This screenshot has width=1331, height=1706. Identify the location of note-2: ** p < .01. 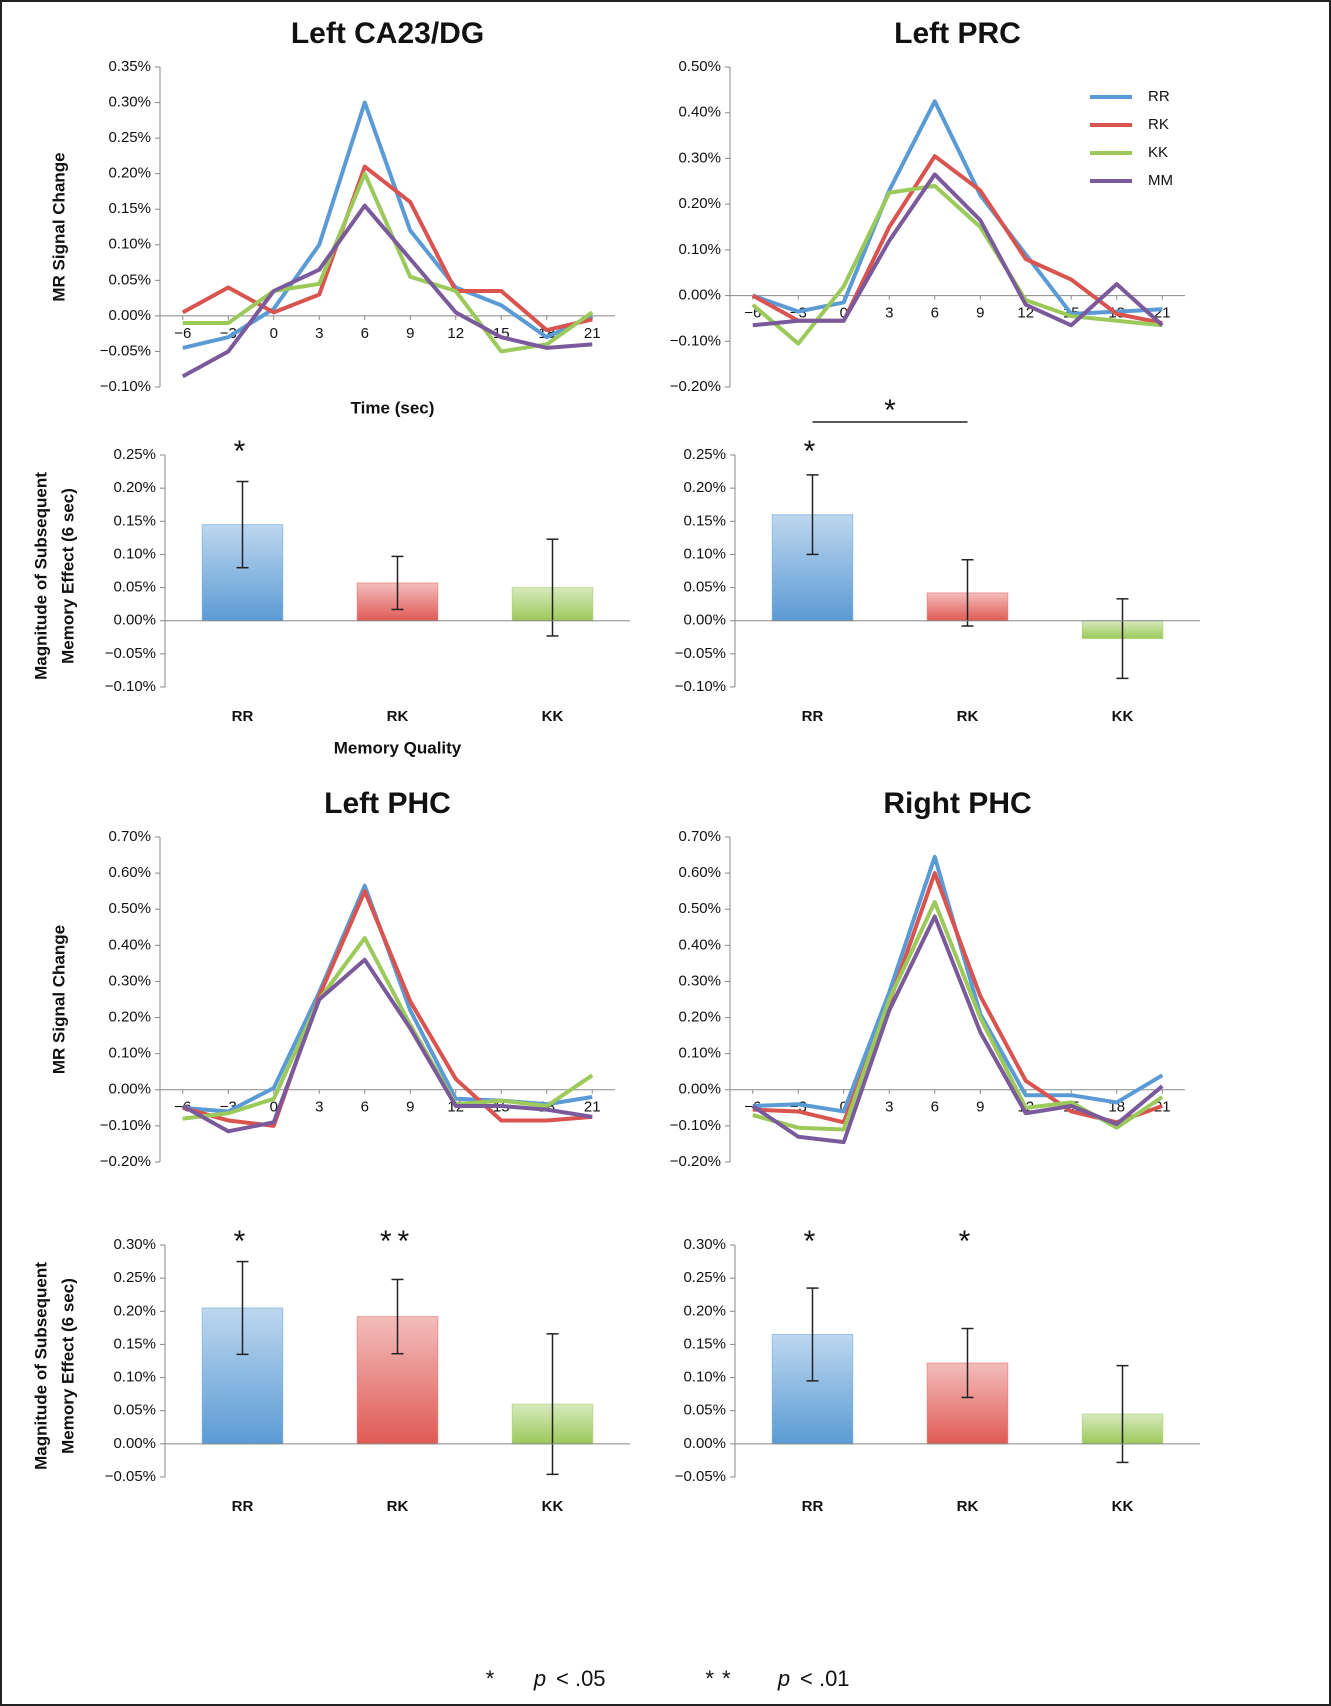
(777, 1678).